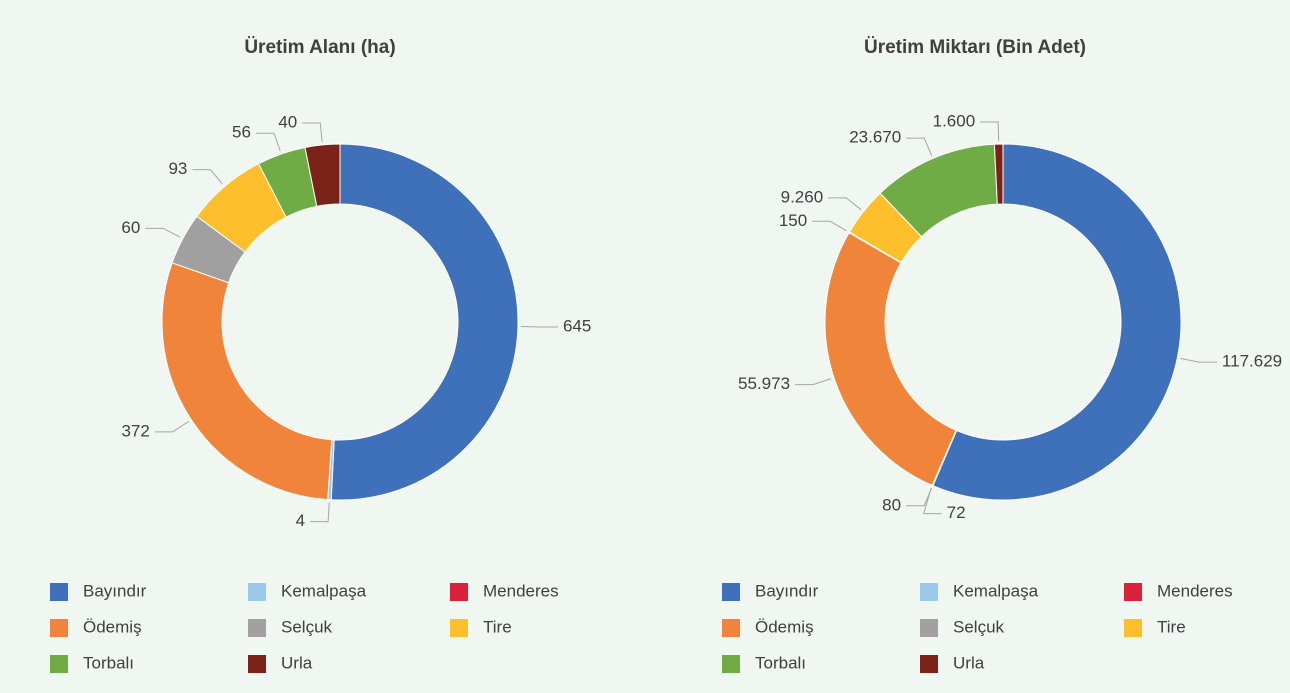  Describe the element at coordinates (956, 512) in the screenshot. I see `data-label: 72` at that location.